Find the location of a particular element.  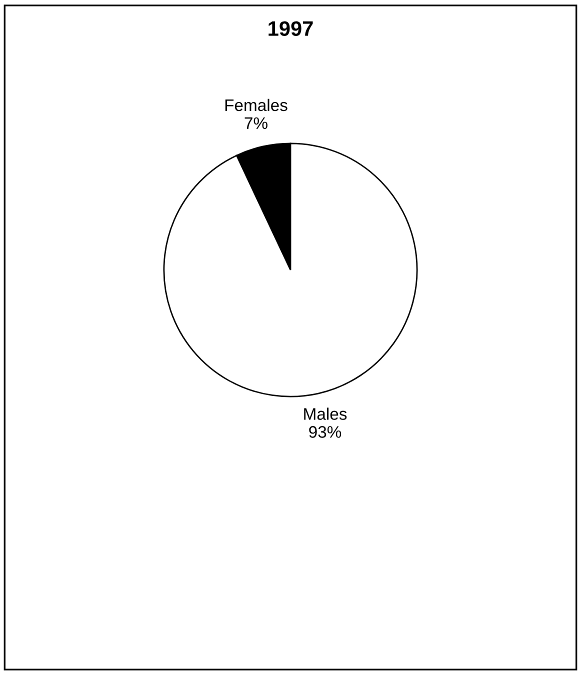

data-label: 93% is located at coordinates (325, 432).